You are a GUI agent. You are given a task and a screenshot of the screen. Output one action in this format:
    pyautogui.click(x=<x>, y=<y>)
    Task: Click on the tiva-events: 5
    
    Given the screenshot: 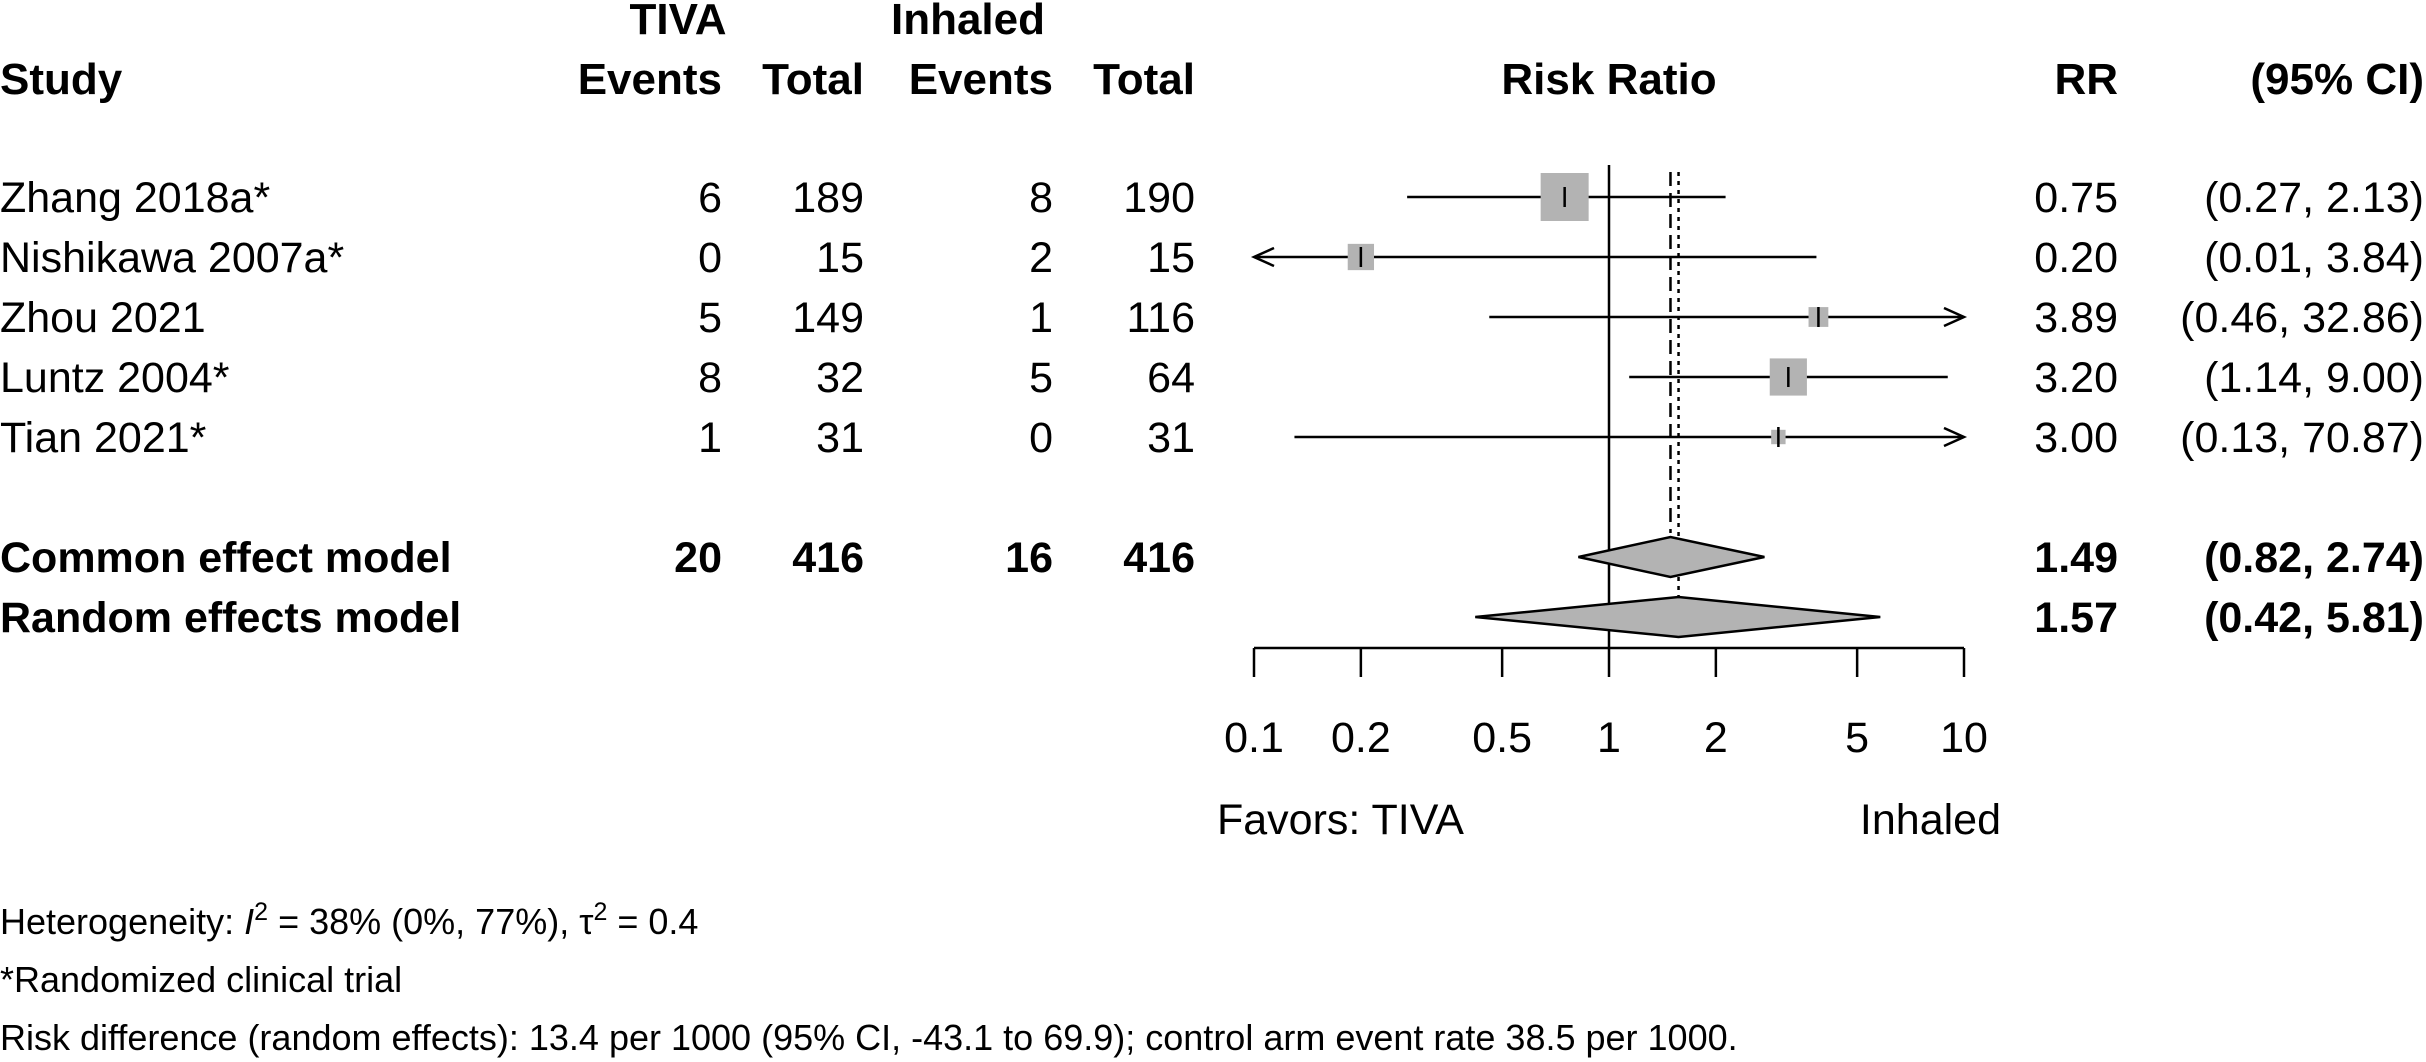 What is the action you would take?
    pyautogui.click(x=710, y=318)
    